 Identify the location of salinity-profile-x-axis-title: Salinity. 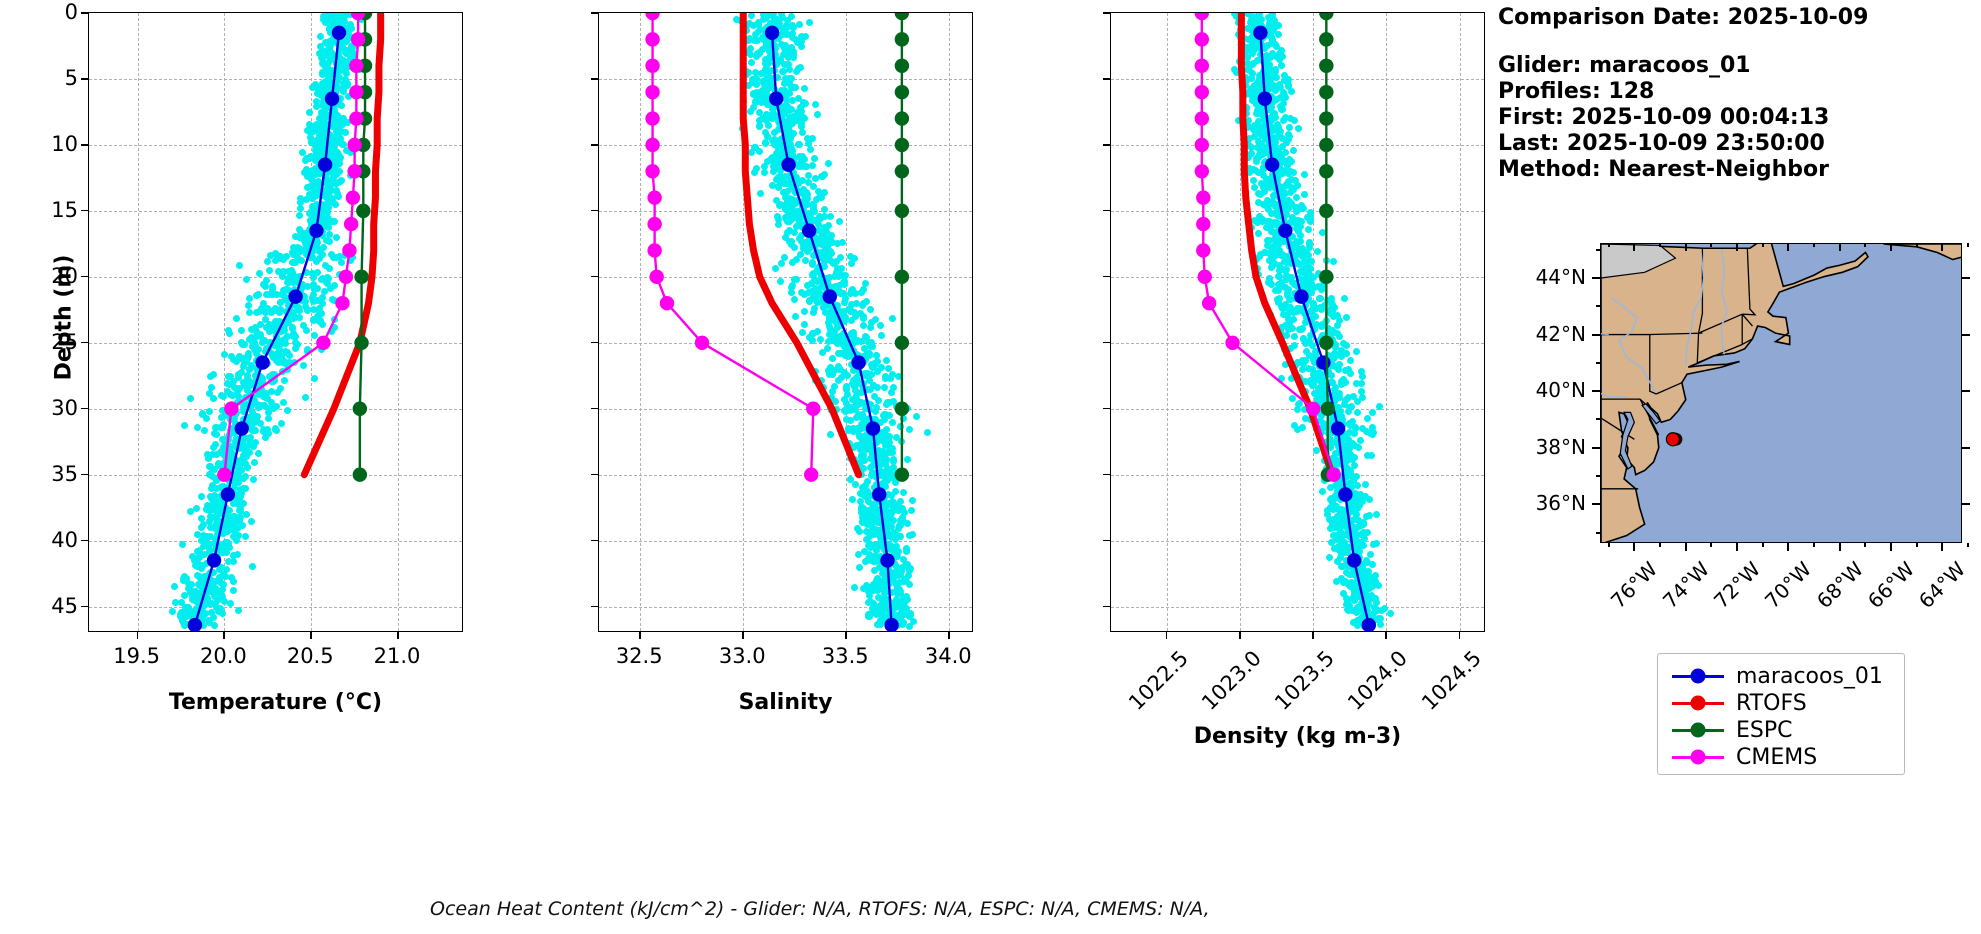
(785, 702).